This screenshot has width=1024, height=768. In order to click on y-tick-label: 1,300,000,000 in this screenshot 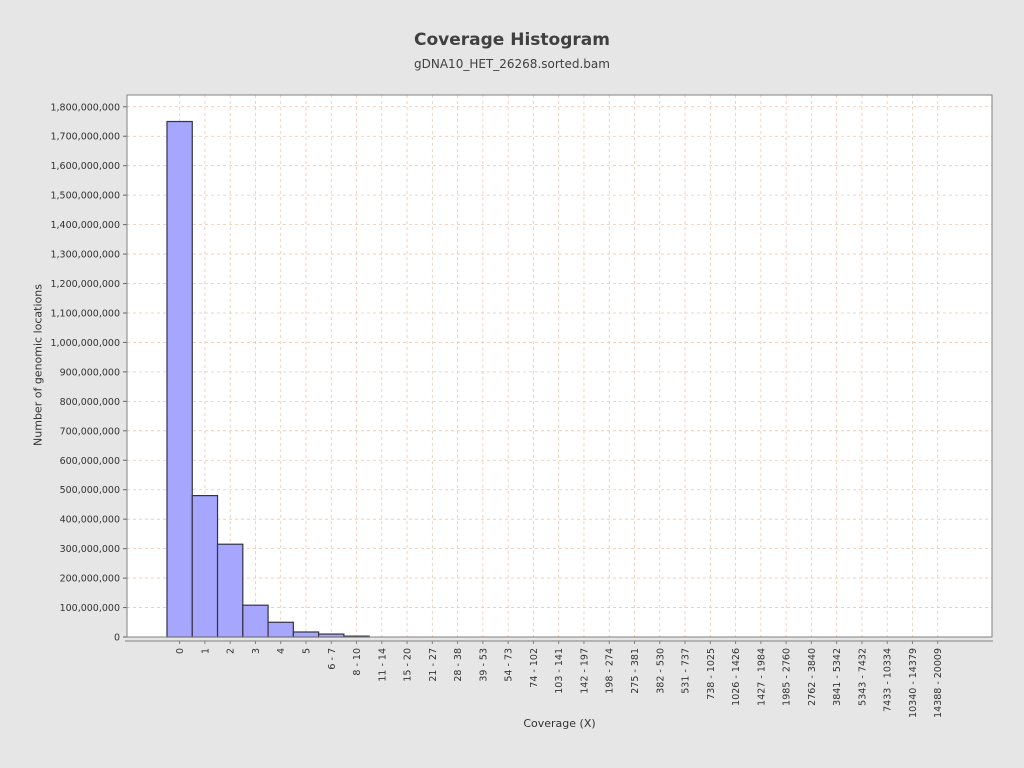, I will do `click(85, 255)`.